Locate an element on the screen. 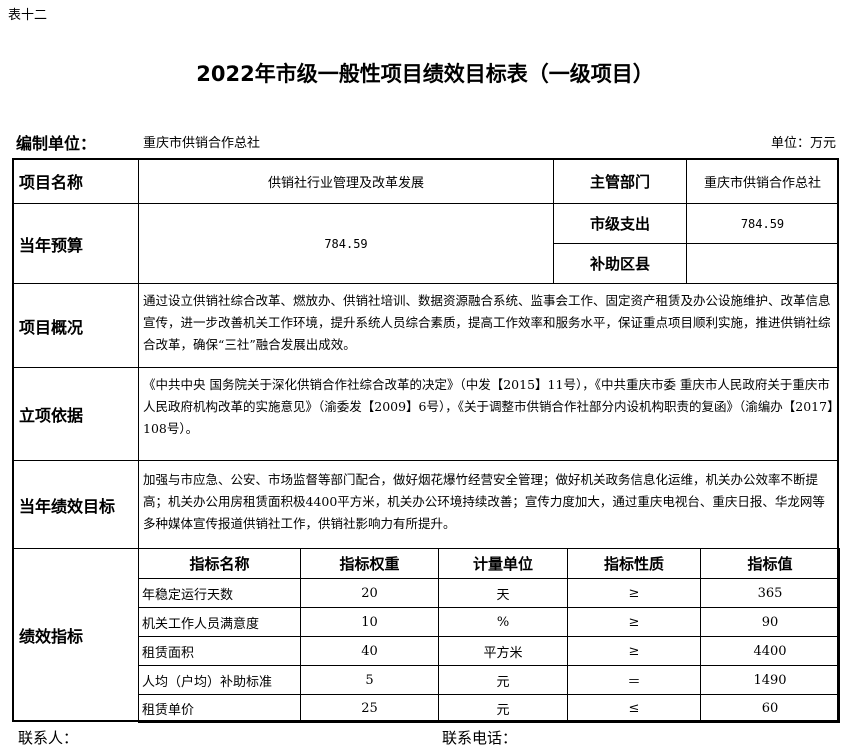  indicator-name: 租赁单价 is located at coordinates (219, 708).